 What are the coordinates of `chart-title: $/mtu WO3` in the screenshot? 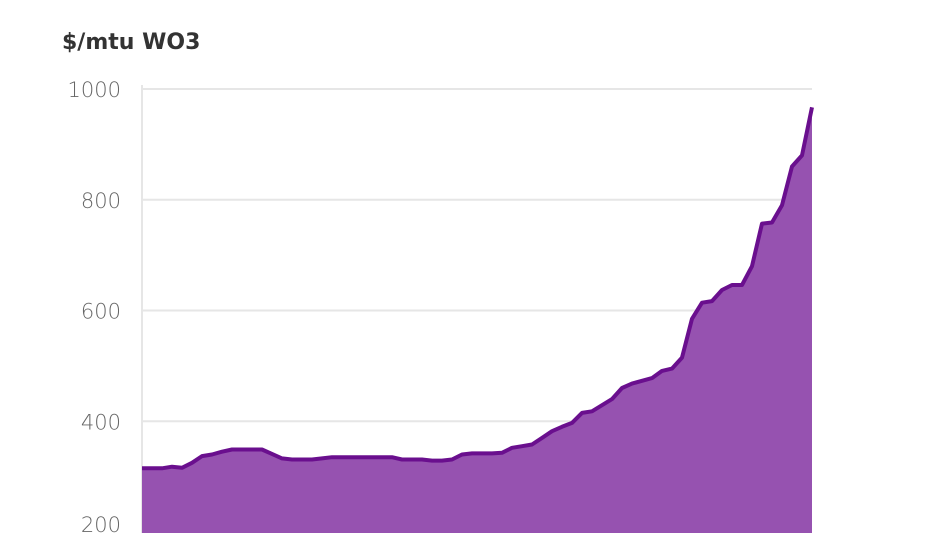 It's located at (131, 42).